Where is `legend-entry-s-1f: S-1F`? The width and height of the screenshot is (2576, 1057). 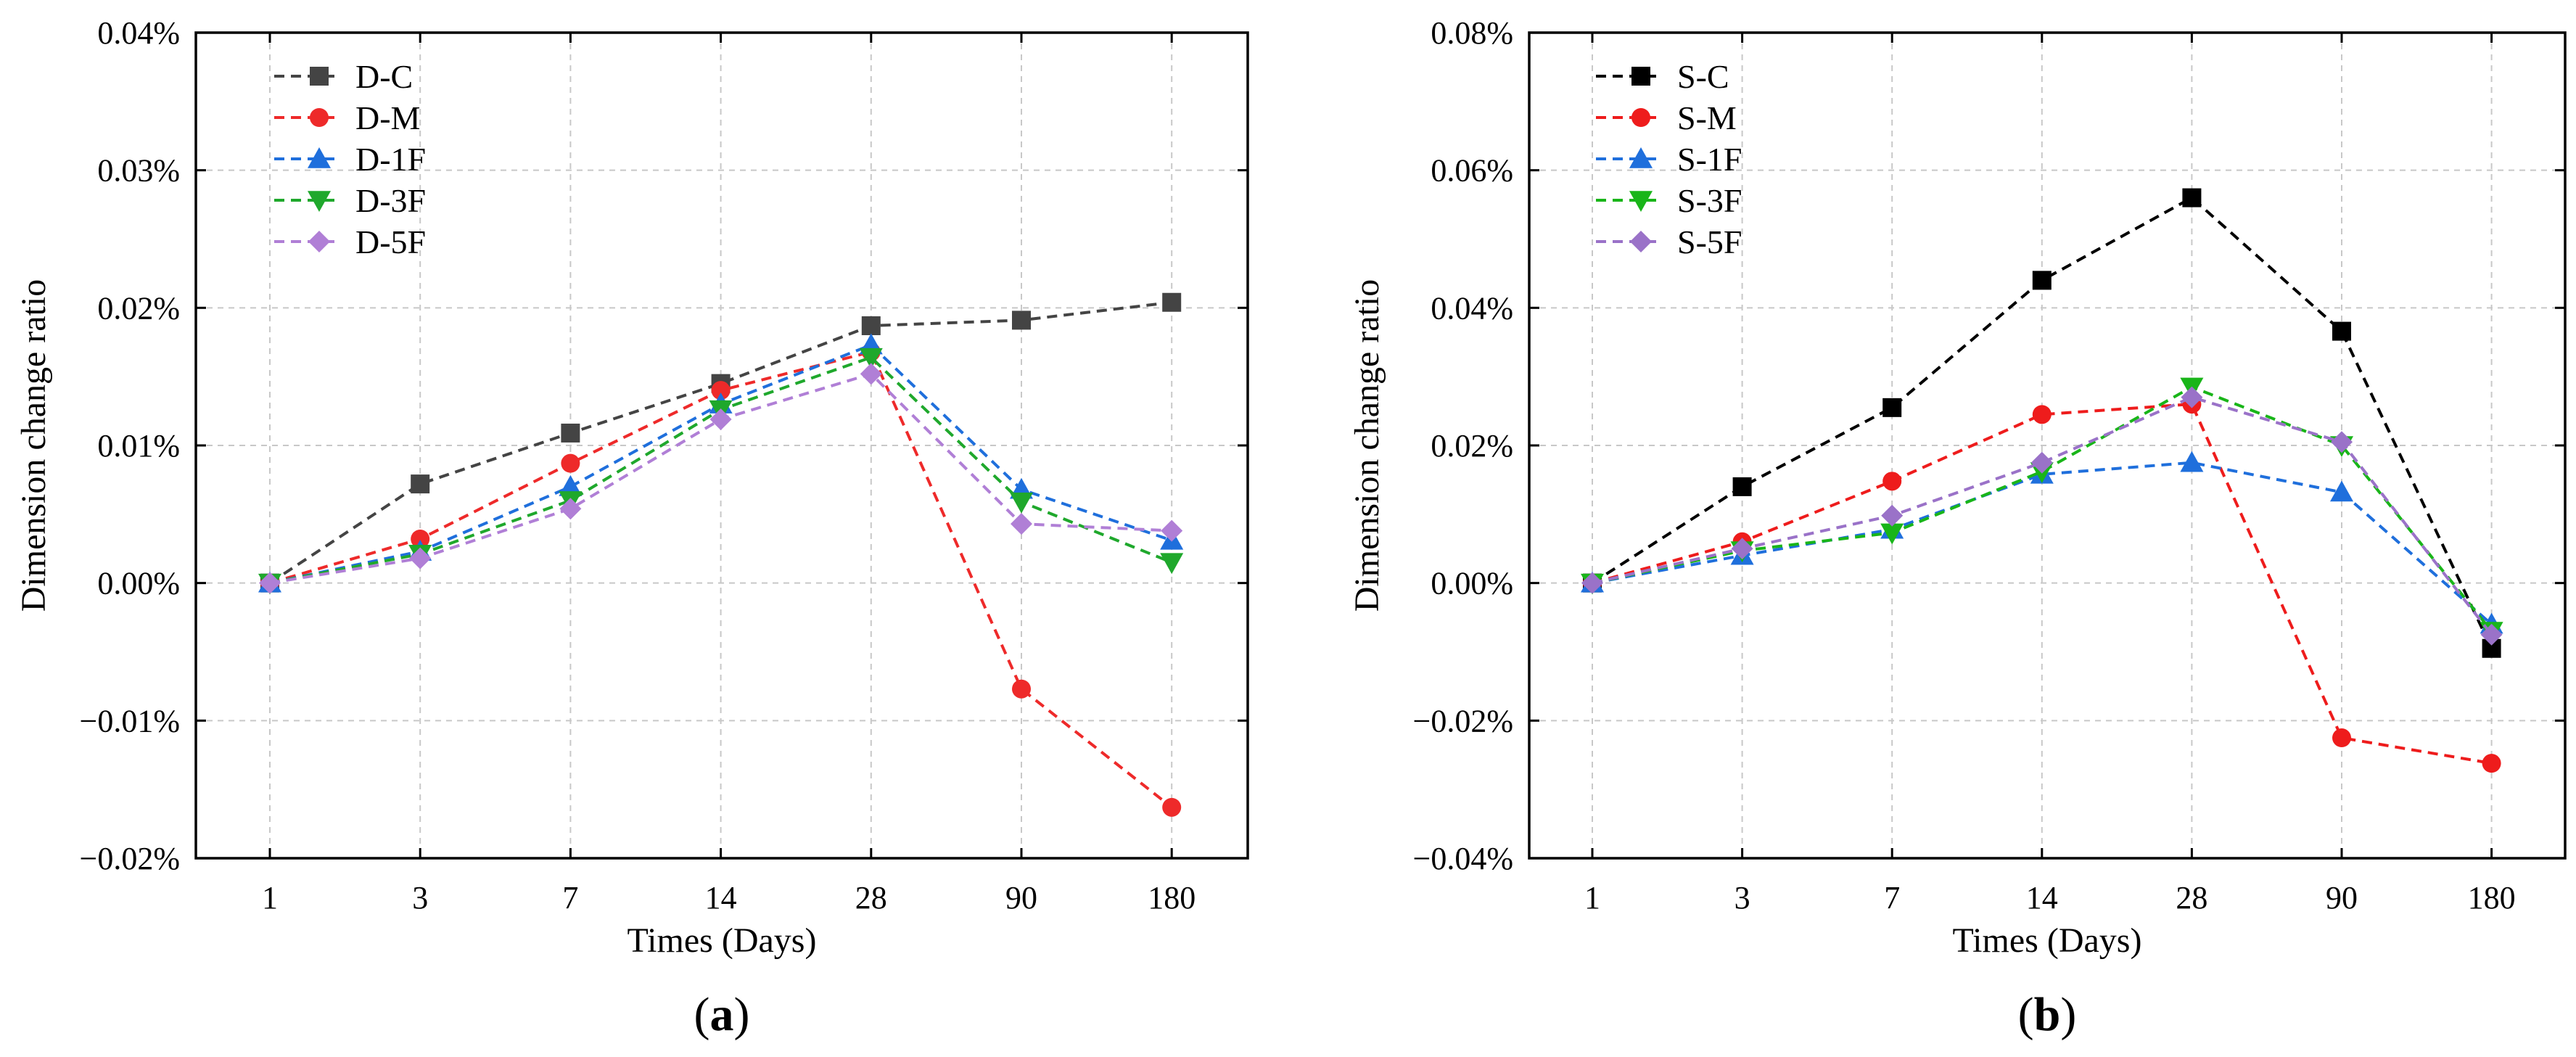 legend-entry-s-1f: S-1F is located at coordinates (1669, 159).